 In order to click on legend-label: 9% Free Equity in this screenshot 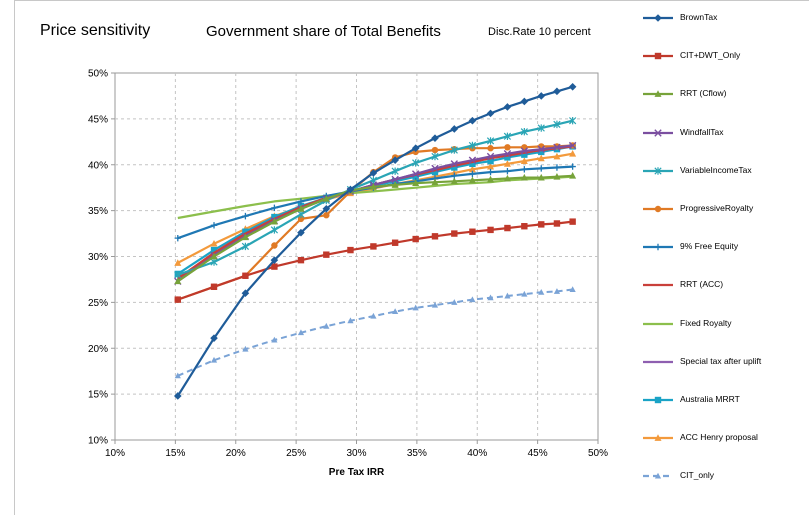, I will do `click(709, 246)`.